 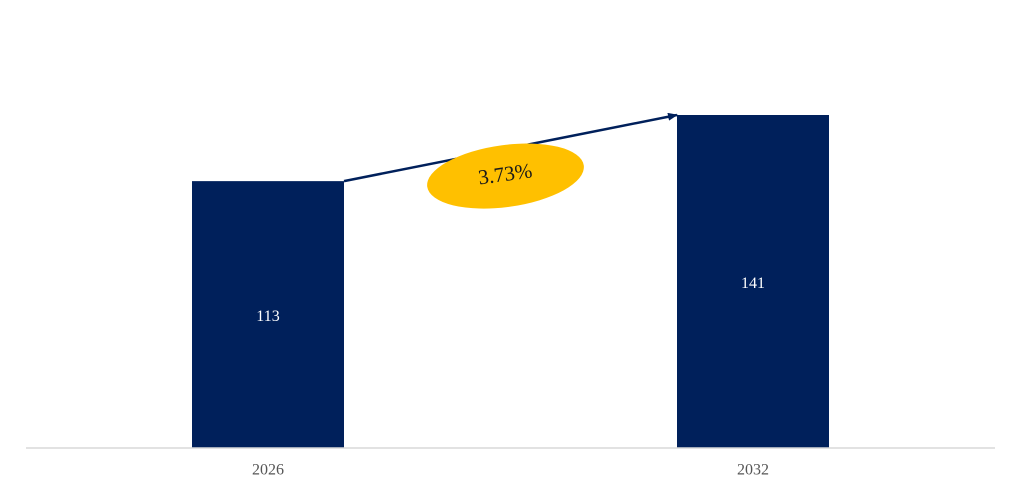 I want to click on data-label-2026: 113, so click(x=267, y=316).